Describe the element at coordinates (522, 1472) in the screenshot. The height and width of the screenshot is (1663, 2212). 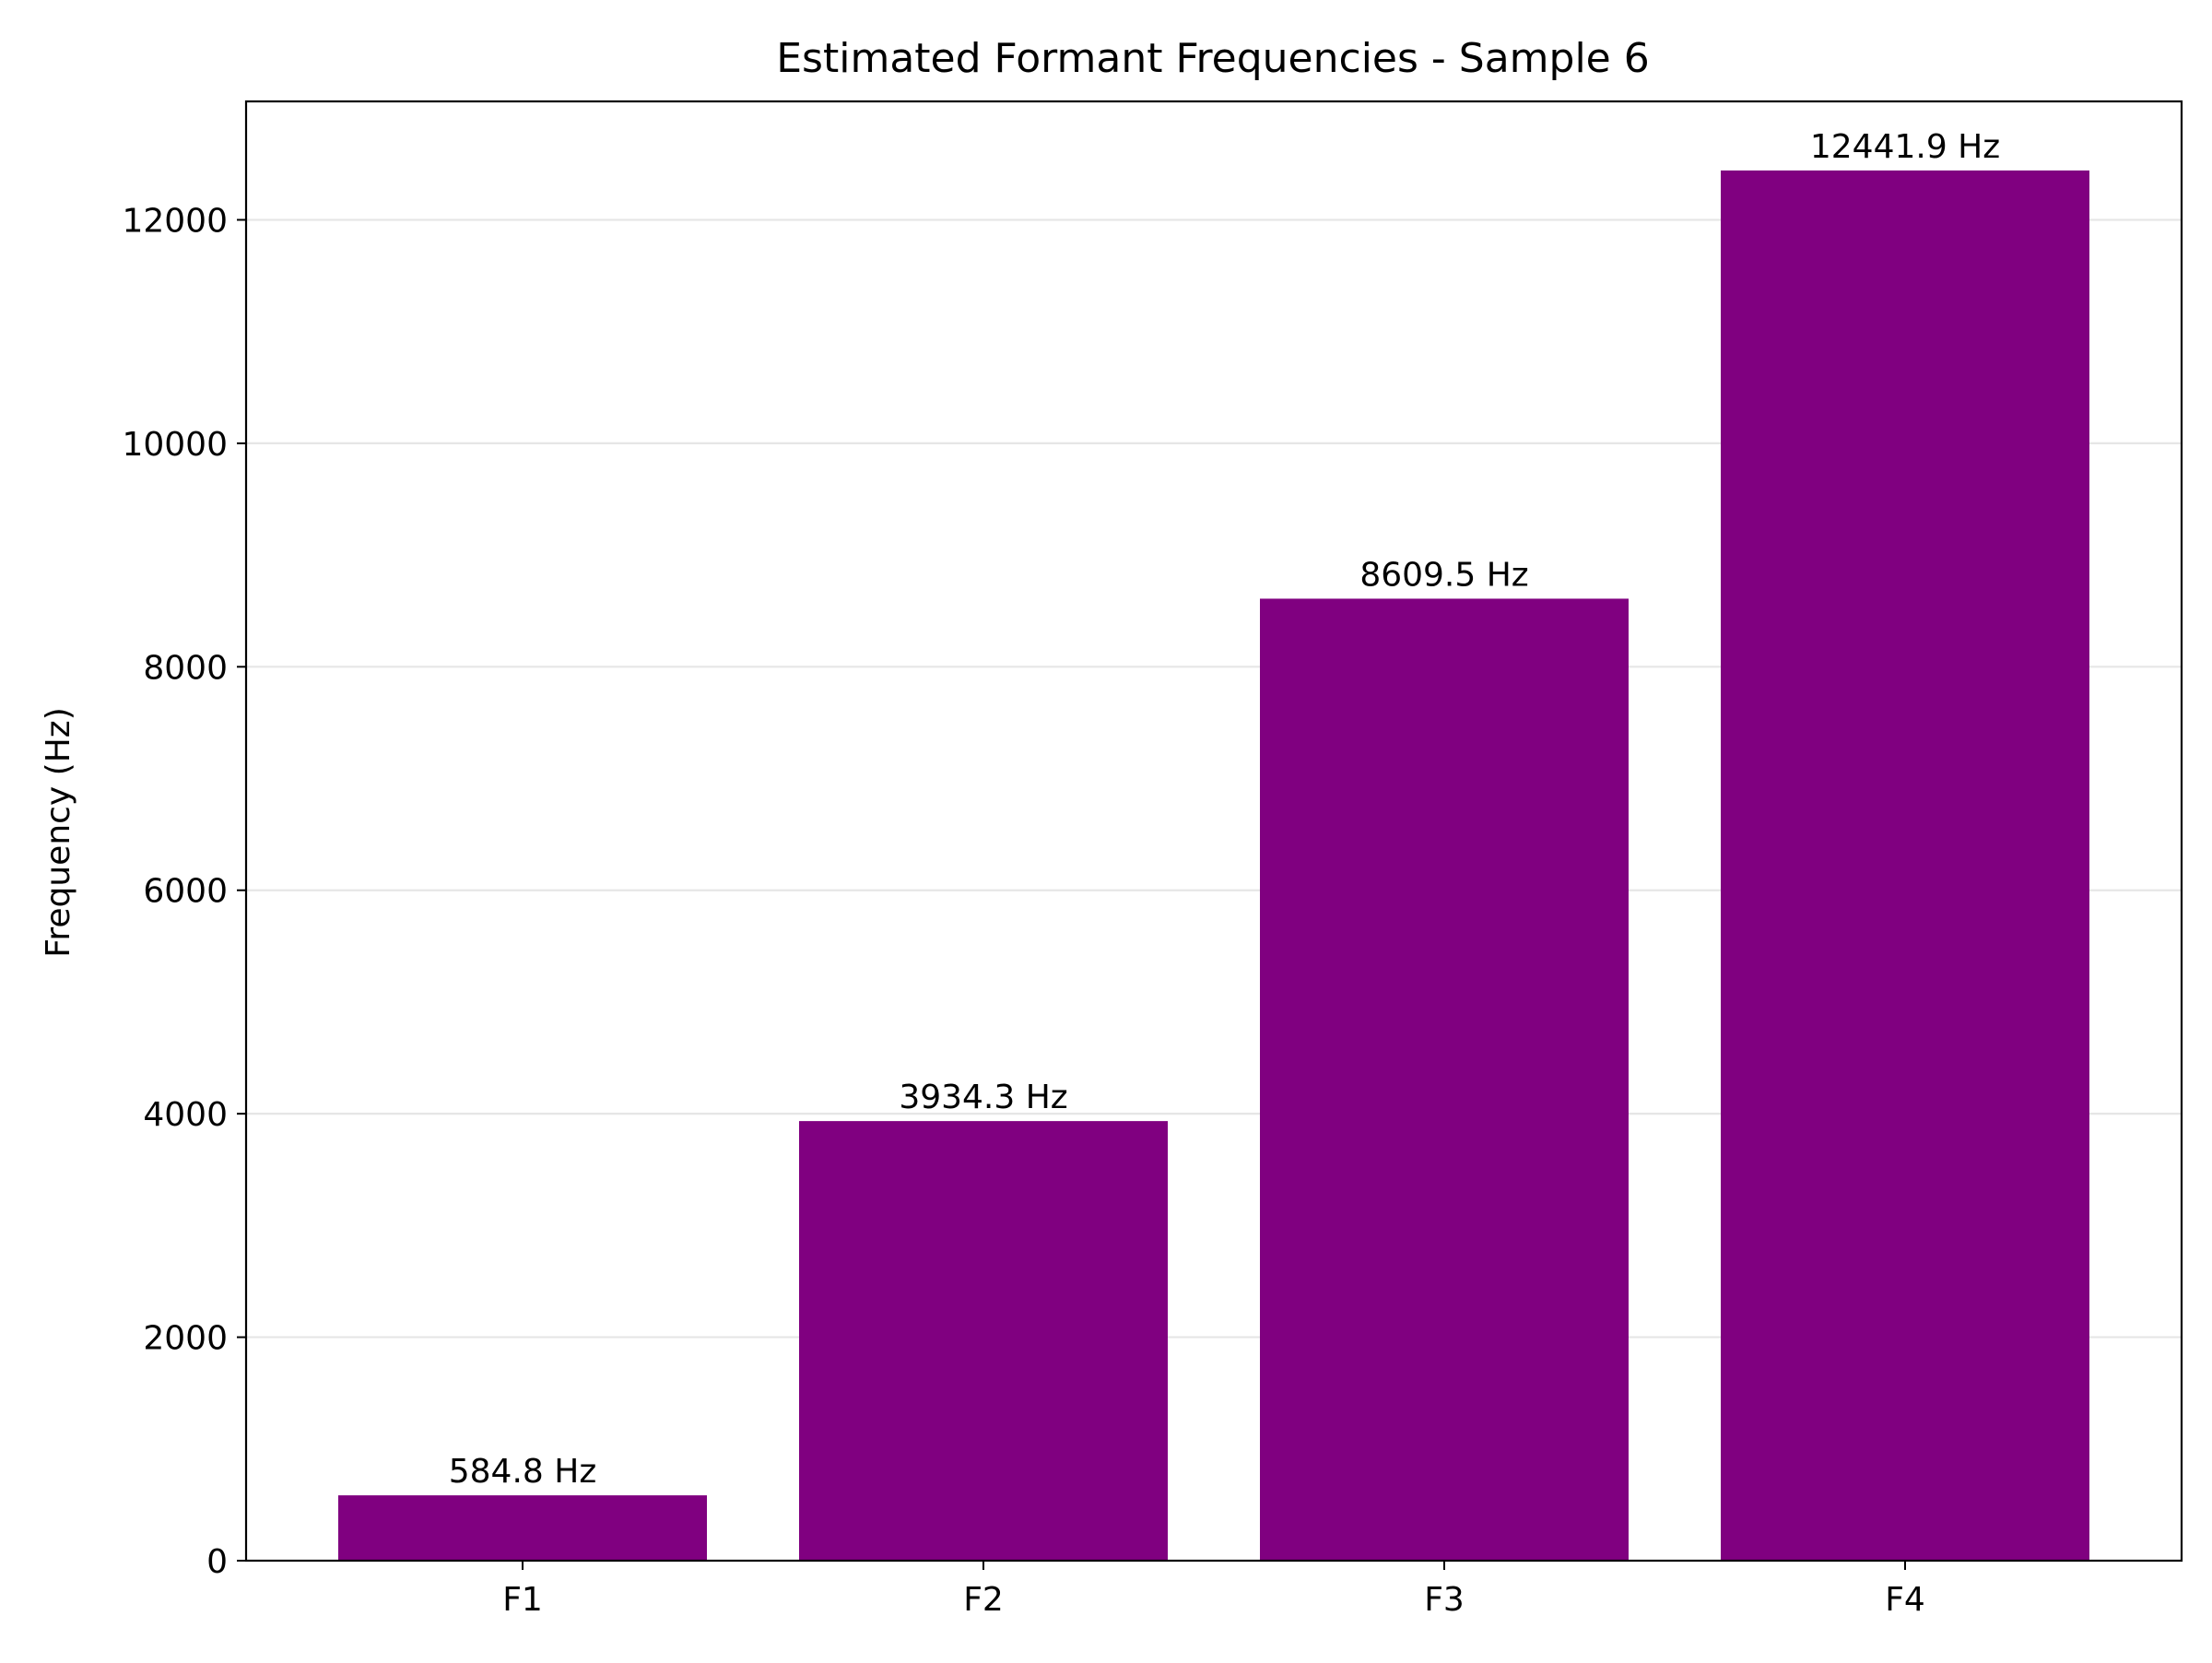
I see `data-label-f1: 584.8 Hz` at that location.